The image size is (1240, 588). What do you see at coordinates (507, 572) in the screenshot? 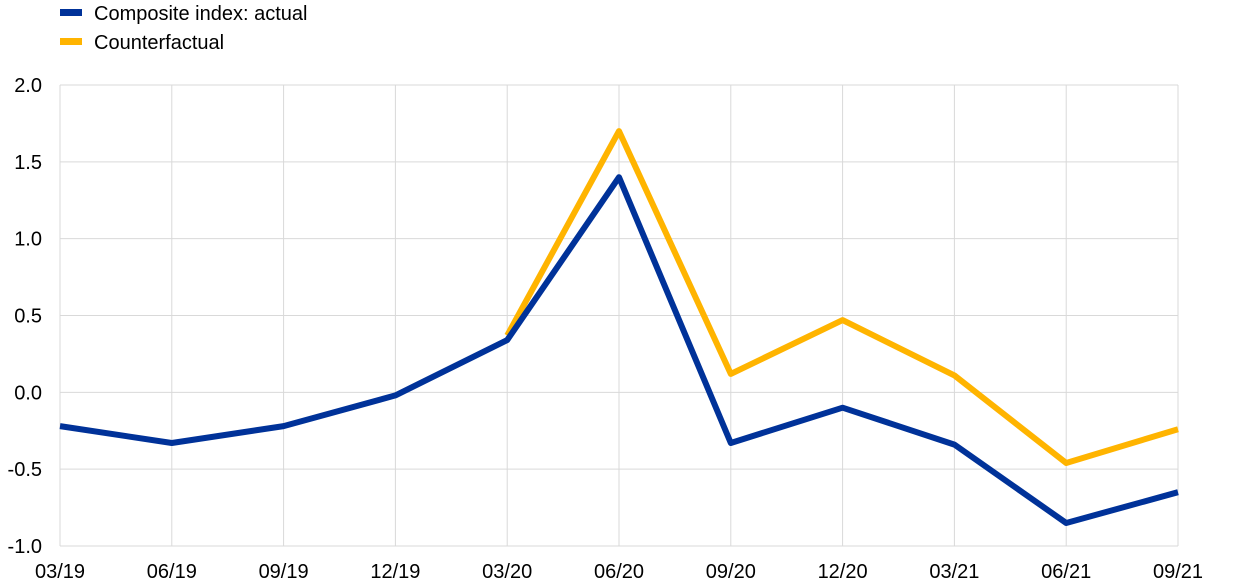
I see `x-tick-label: 03/20` at bounding box center [507, 572].